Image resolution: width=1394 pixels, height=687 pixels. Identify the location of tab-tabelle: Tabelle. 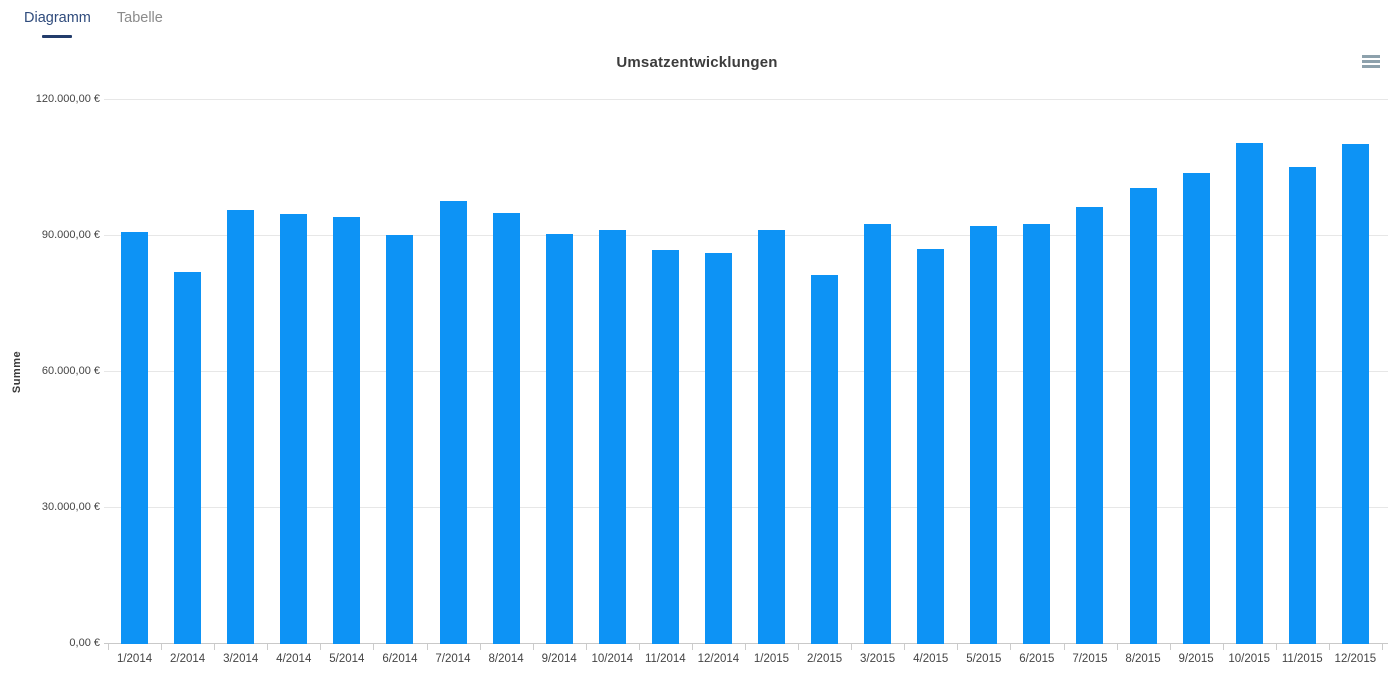
(140, 24).